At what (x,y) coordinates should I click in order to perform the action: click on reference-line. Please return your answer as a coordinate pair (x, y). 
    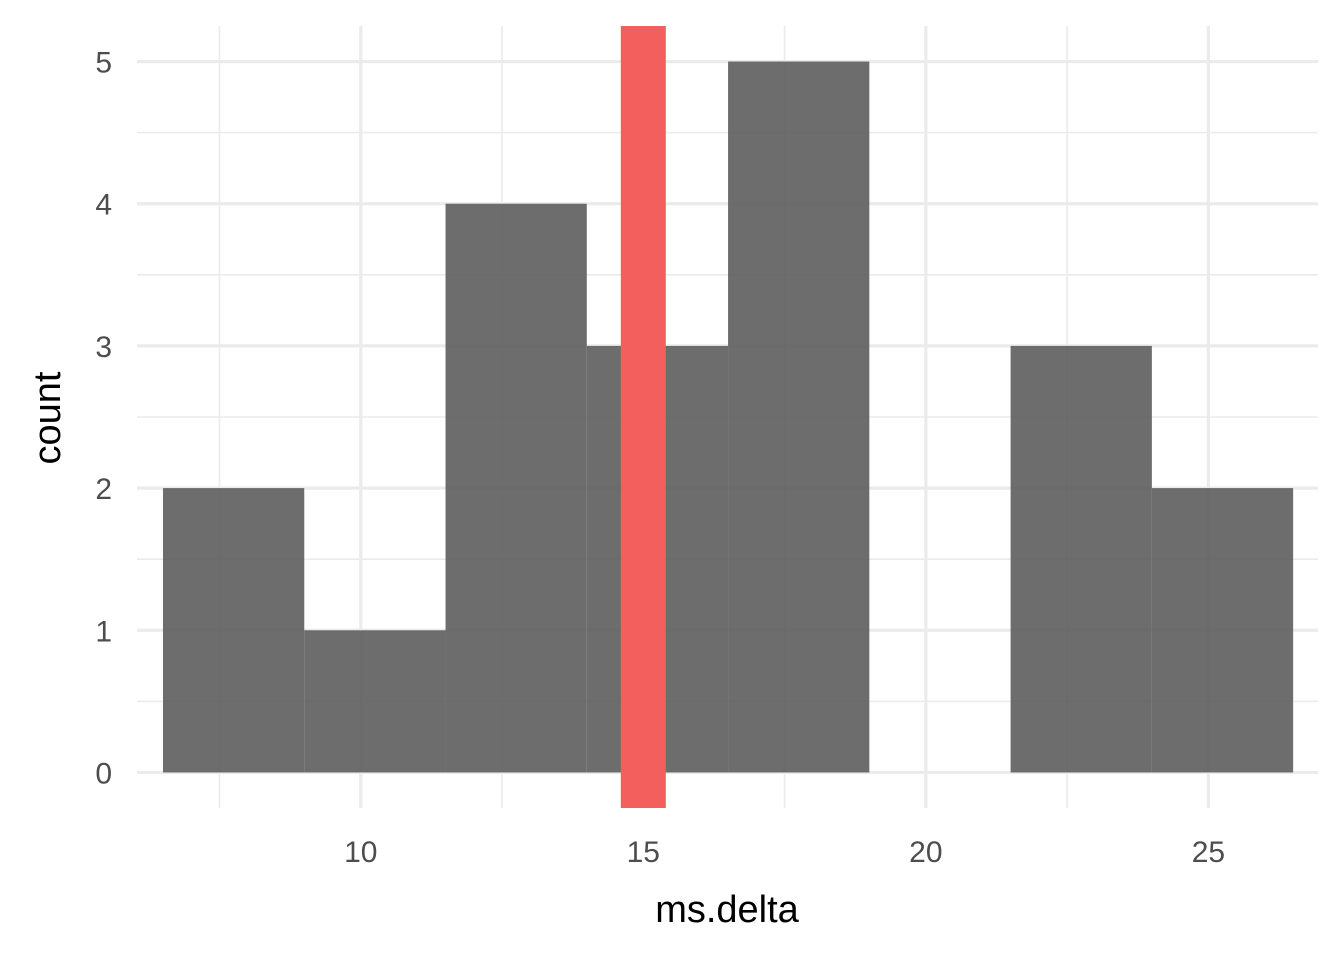
    Looking at the image, I should click on (643, 417).